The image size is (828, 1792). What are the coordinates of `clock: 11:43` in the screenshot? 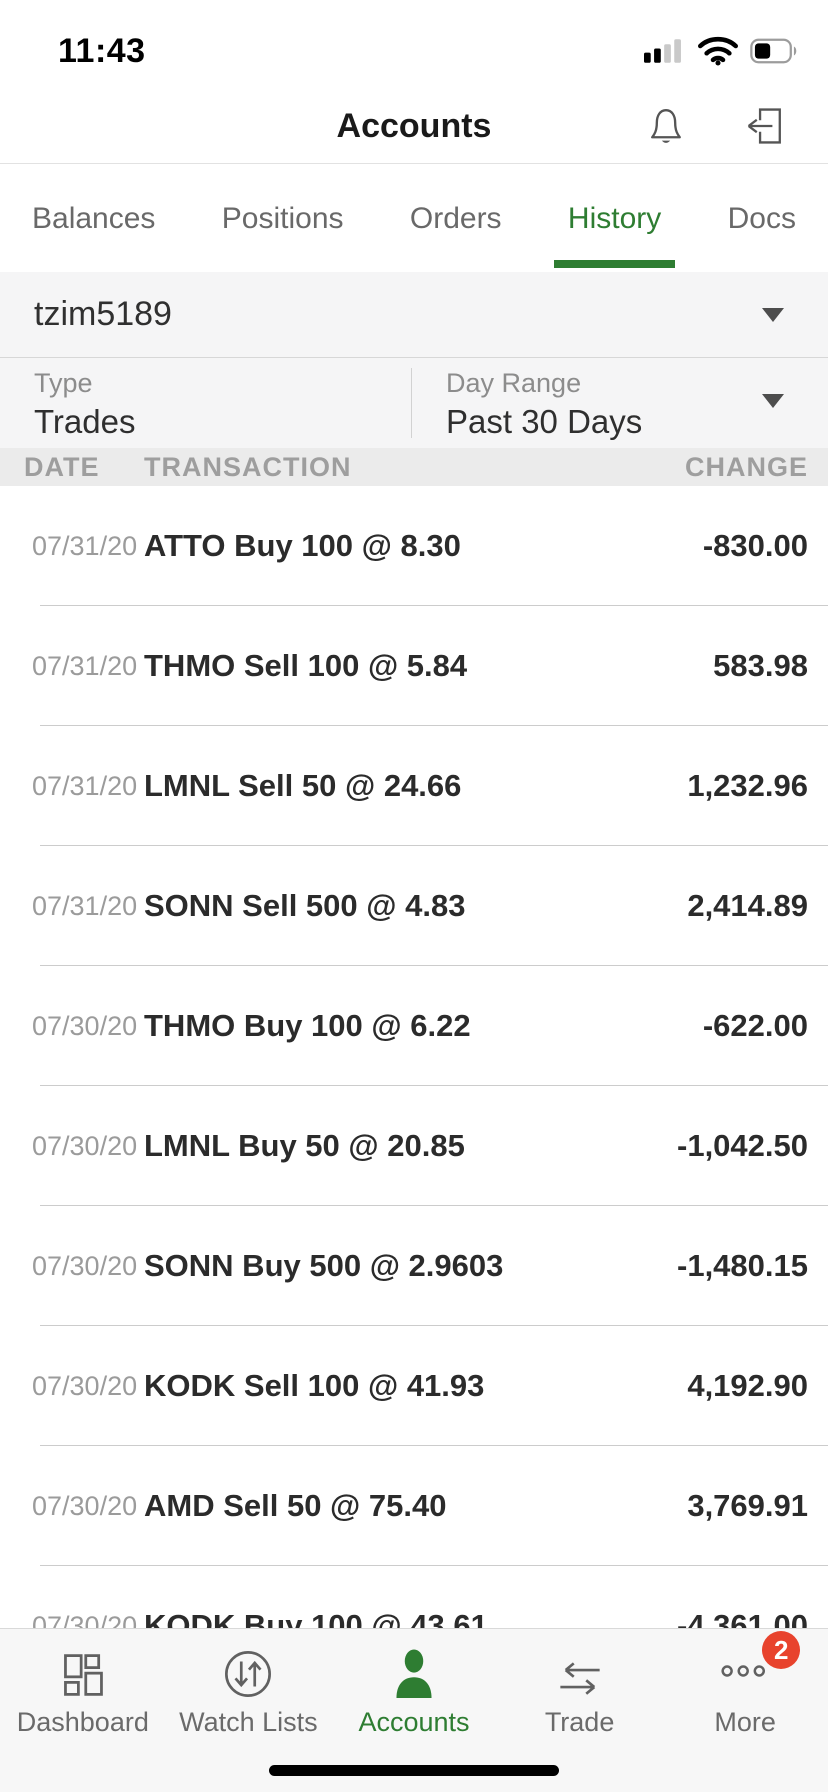 It's located at (102, 50).